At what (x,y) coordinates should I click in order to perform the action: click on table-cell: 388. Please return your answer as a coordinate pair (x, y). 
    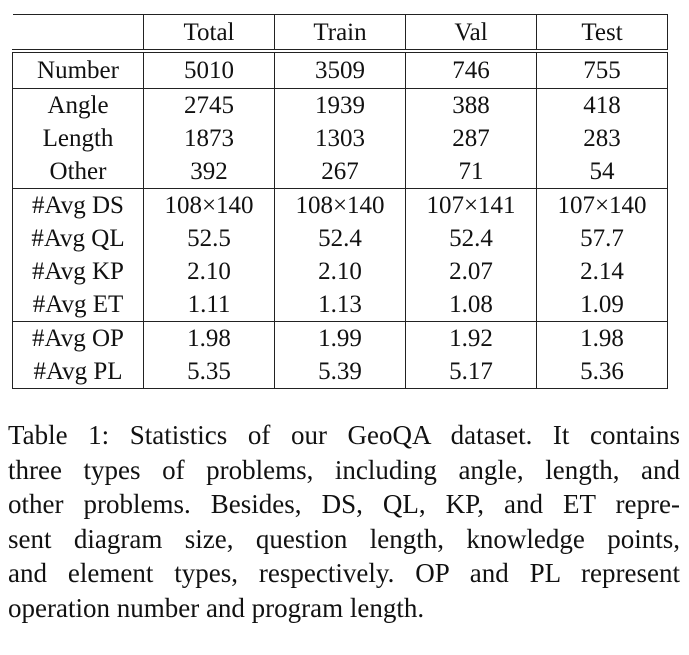
    Looking at the image, I should click on (471, 105).